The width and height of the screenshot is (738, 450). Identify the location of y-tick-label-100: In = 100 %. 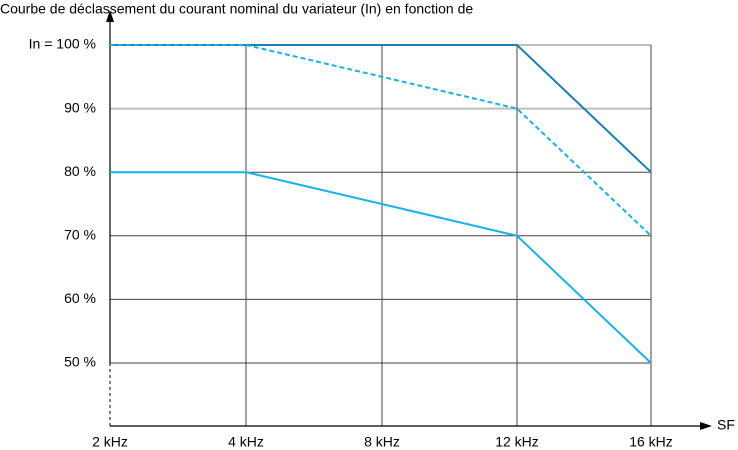
(62, 44).